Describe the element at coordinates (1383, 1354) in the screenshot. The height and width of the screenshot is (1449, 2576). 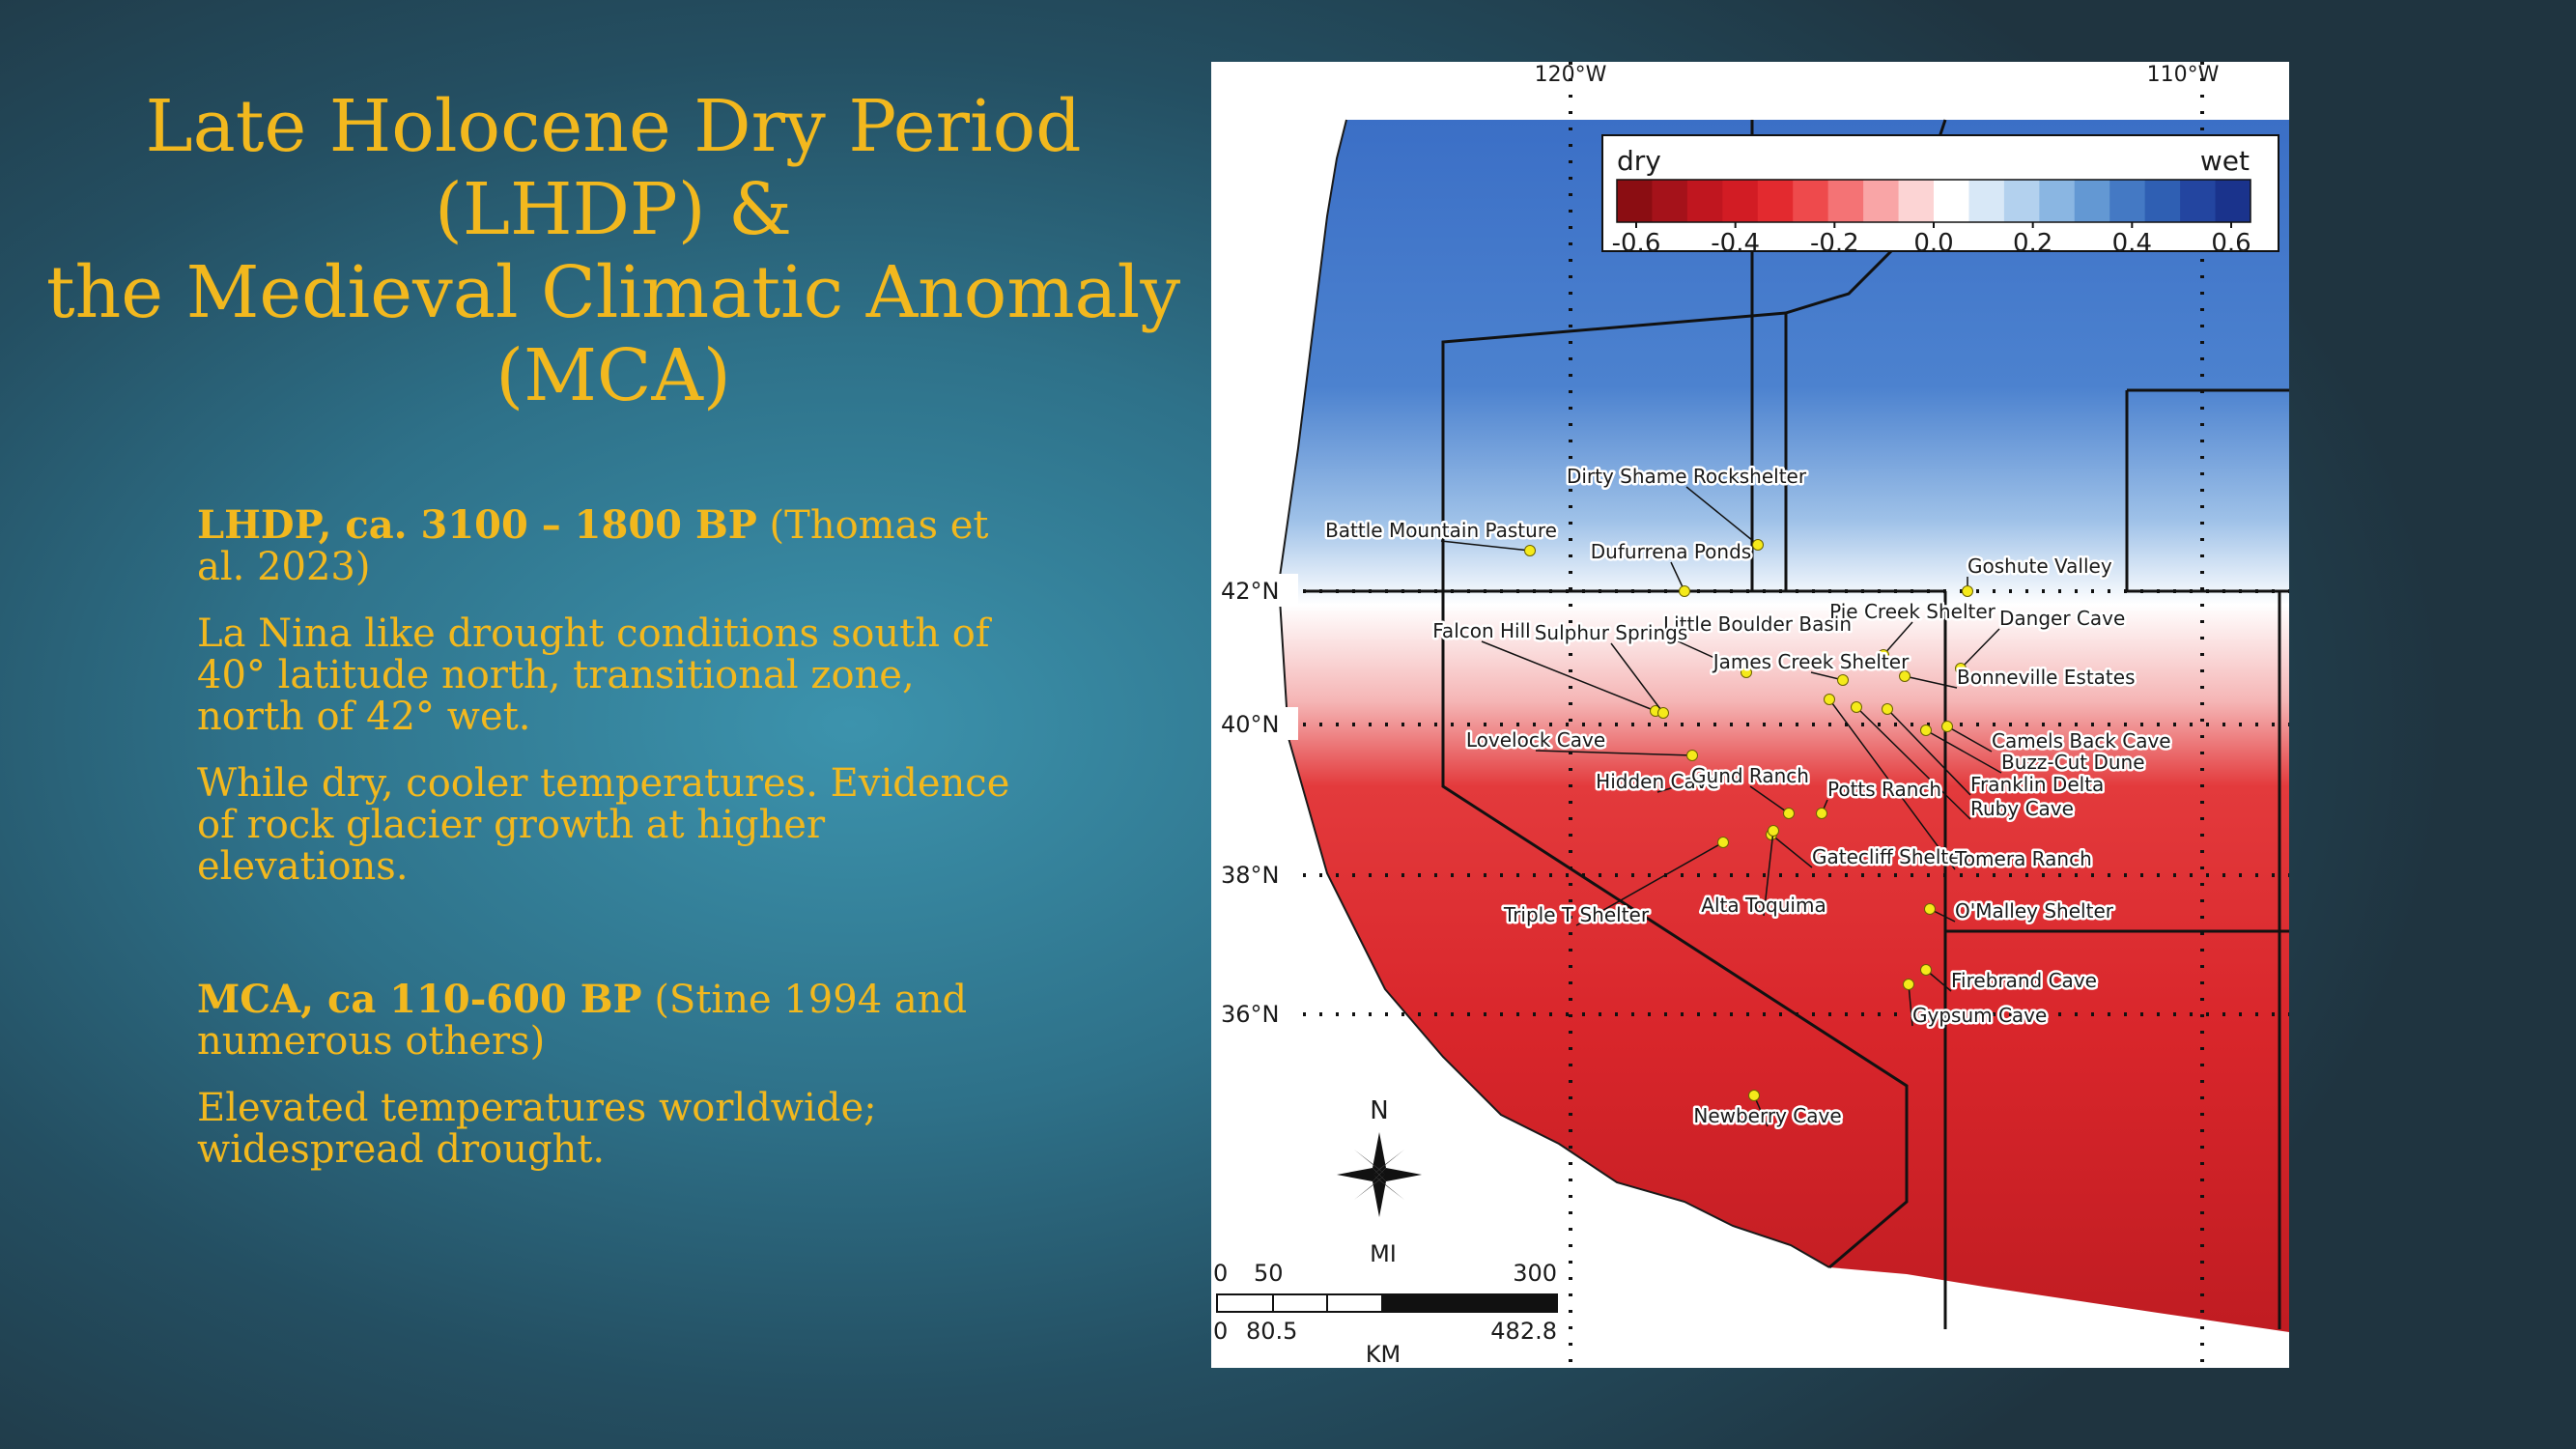
I see `scale-km-label: KM` at that location.